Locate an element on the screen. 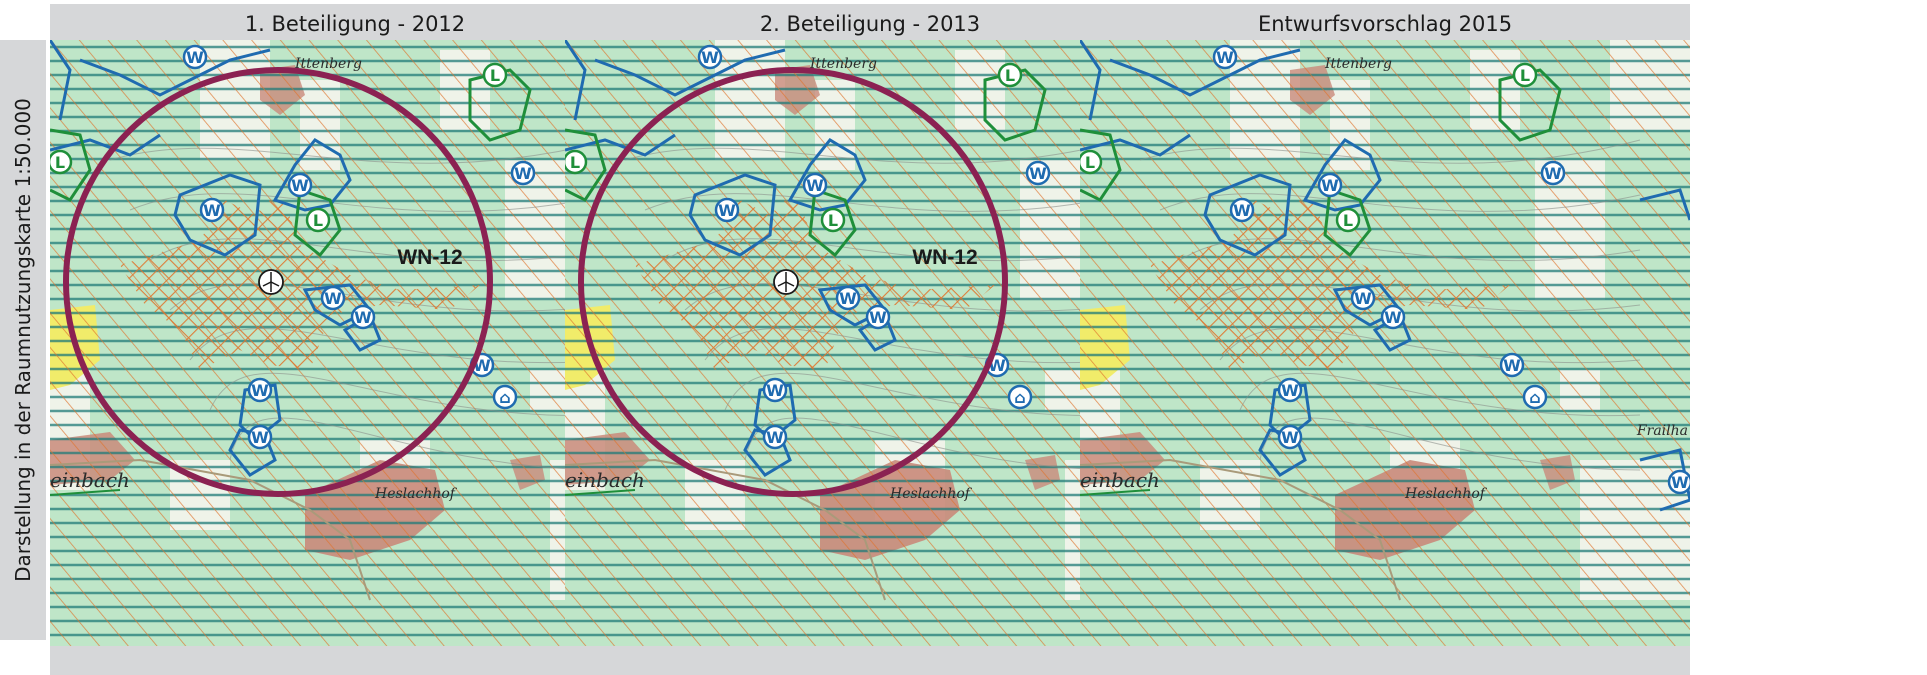 This screenshot has width=1927, height=675. panel-title: Entwurfsvorschlag 2015 is located at coordinates (1385, 22).